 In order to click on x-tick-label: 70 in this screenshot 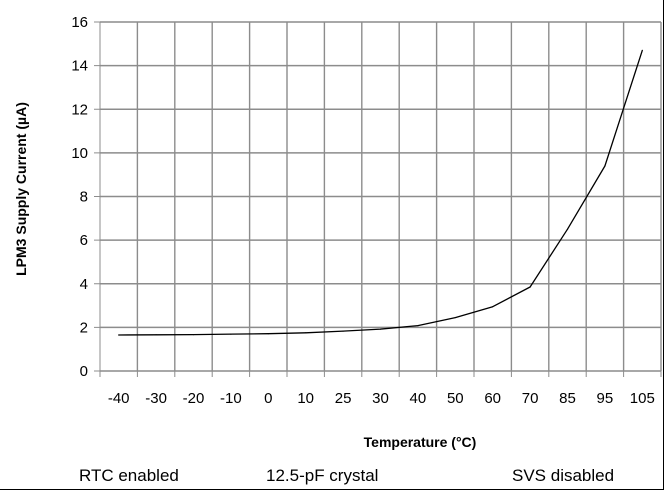, I will do `click(530, 398)`.